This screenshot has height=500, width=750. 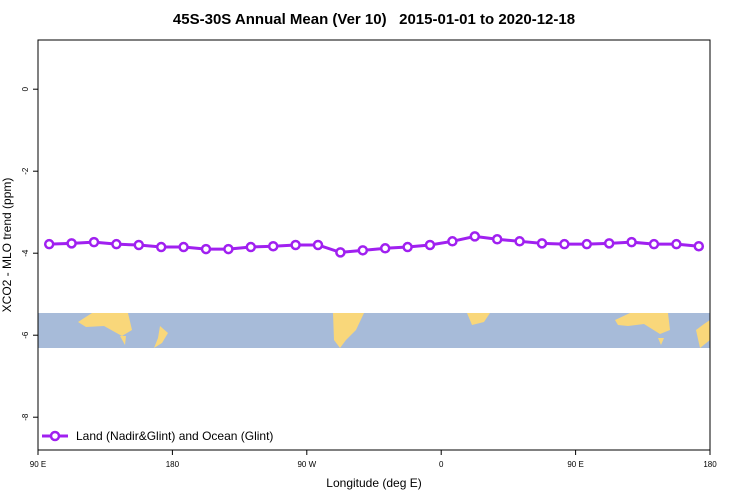 What do you see at coordinates (25, 171) in the screenshot?
I see `y-tick-label: -2` at bounding box center [25, 171].